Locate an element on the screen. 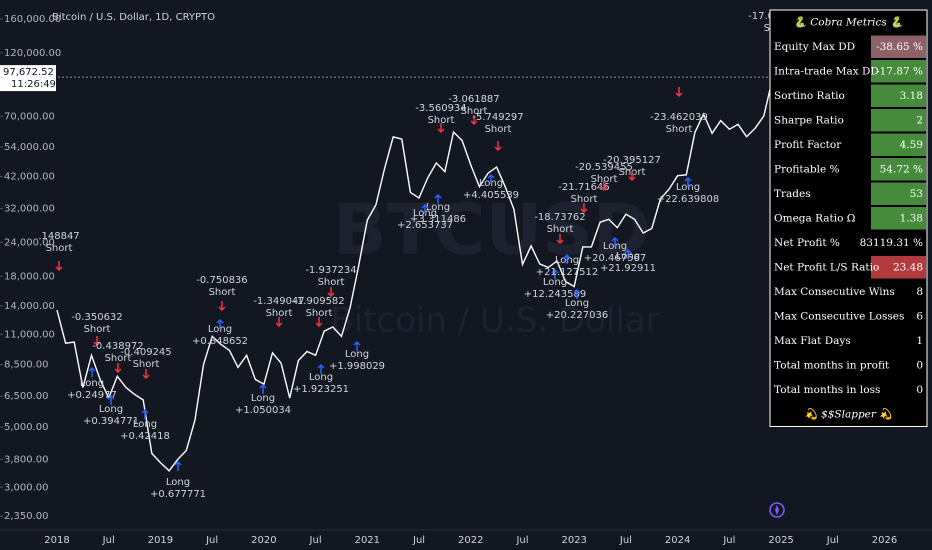  metric-value: 1.38 is located at coordinates (911, 218).